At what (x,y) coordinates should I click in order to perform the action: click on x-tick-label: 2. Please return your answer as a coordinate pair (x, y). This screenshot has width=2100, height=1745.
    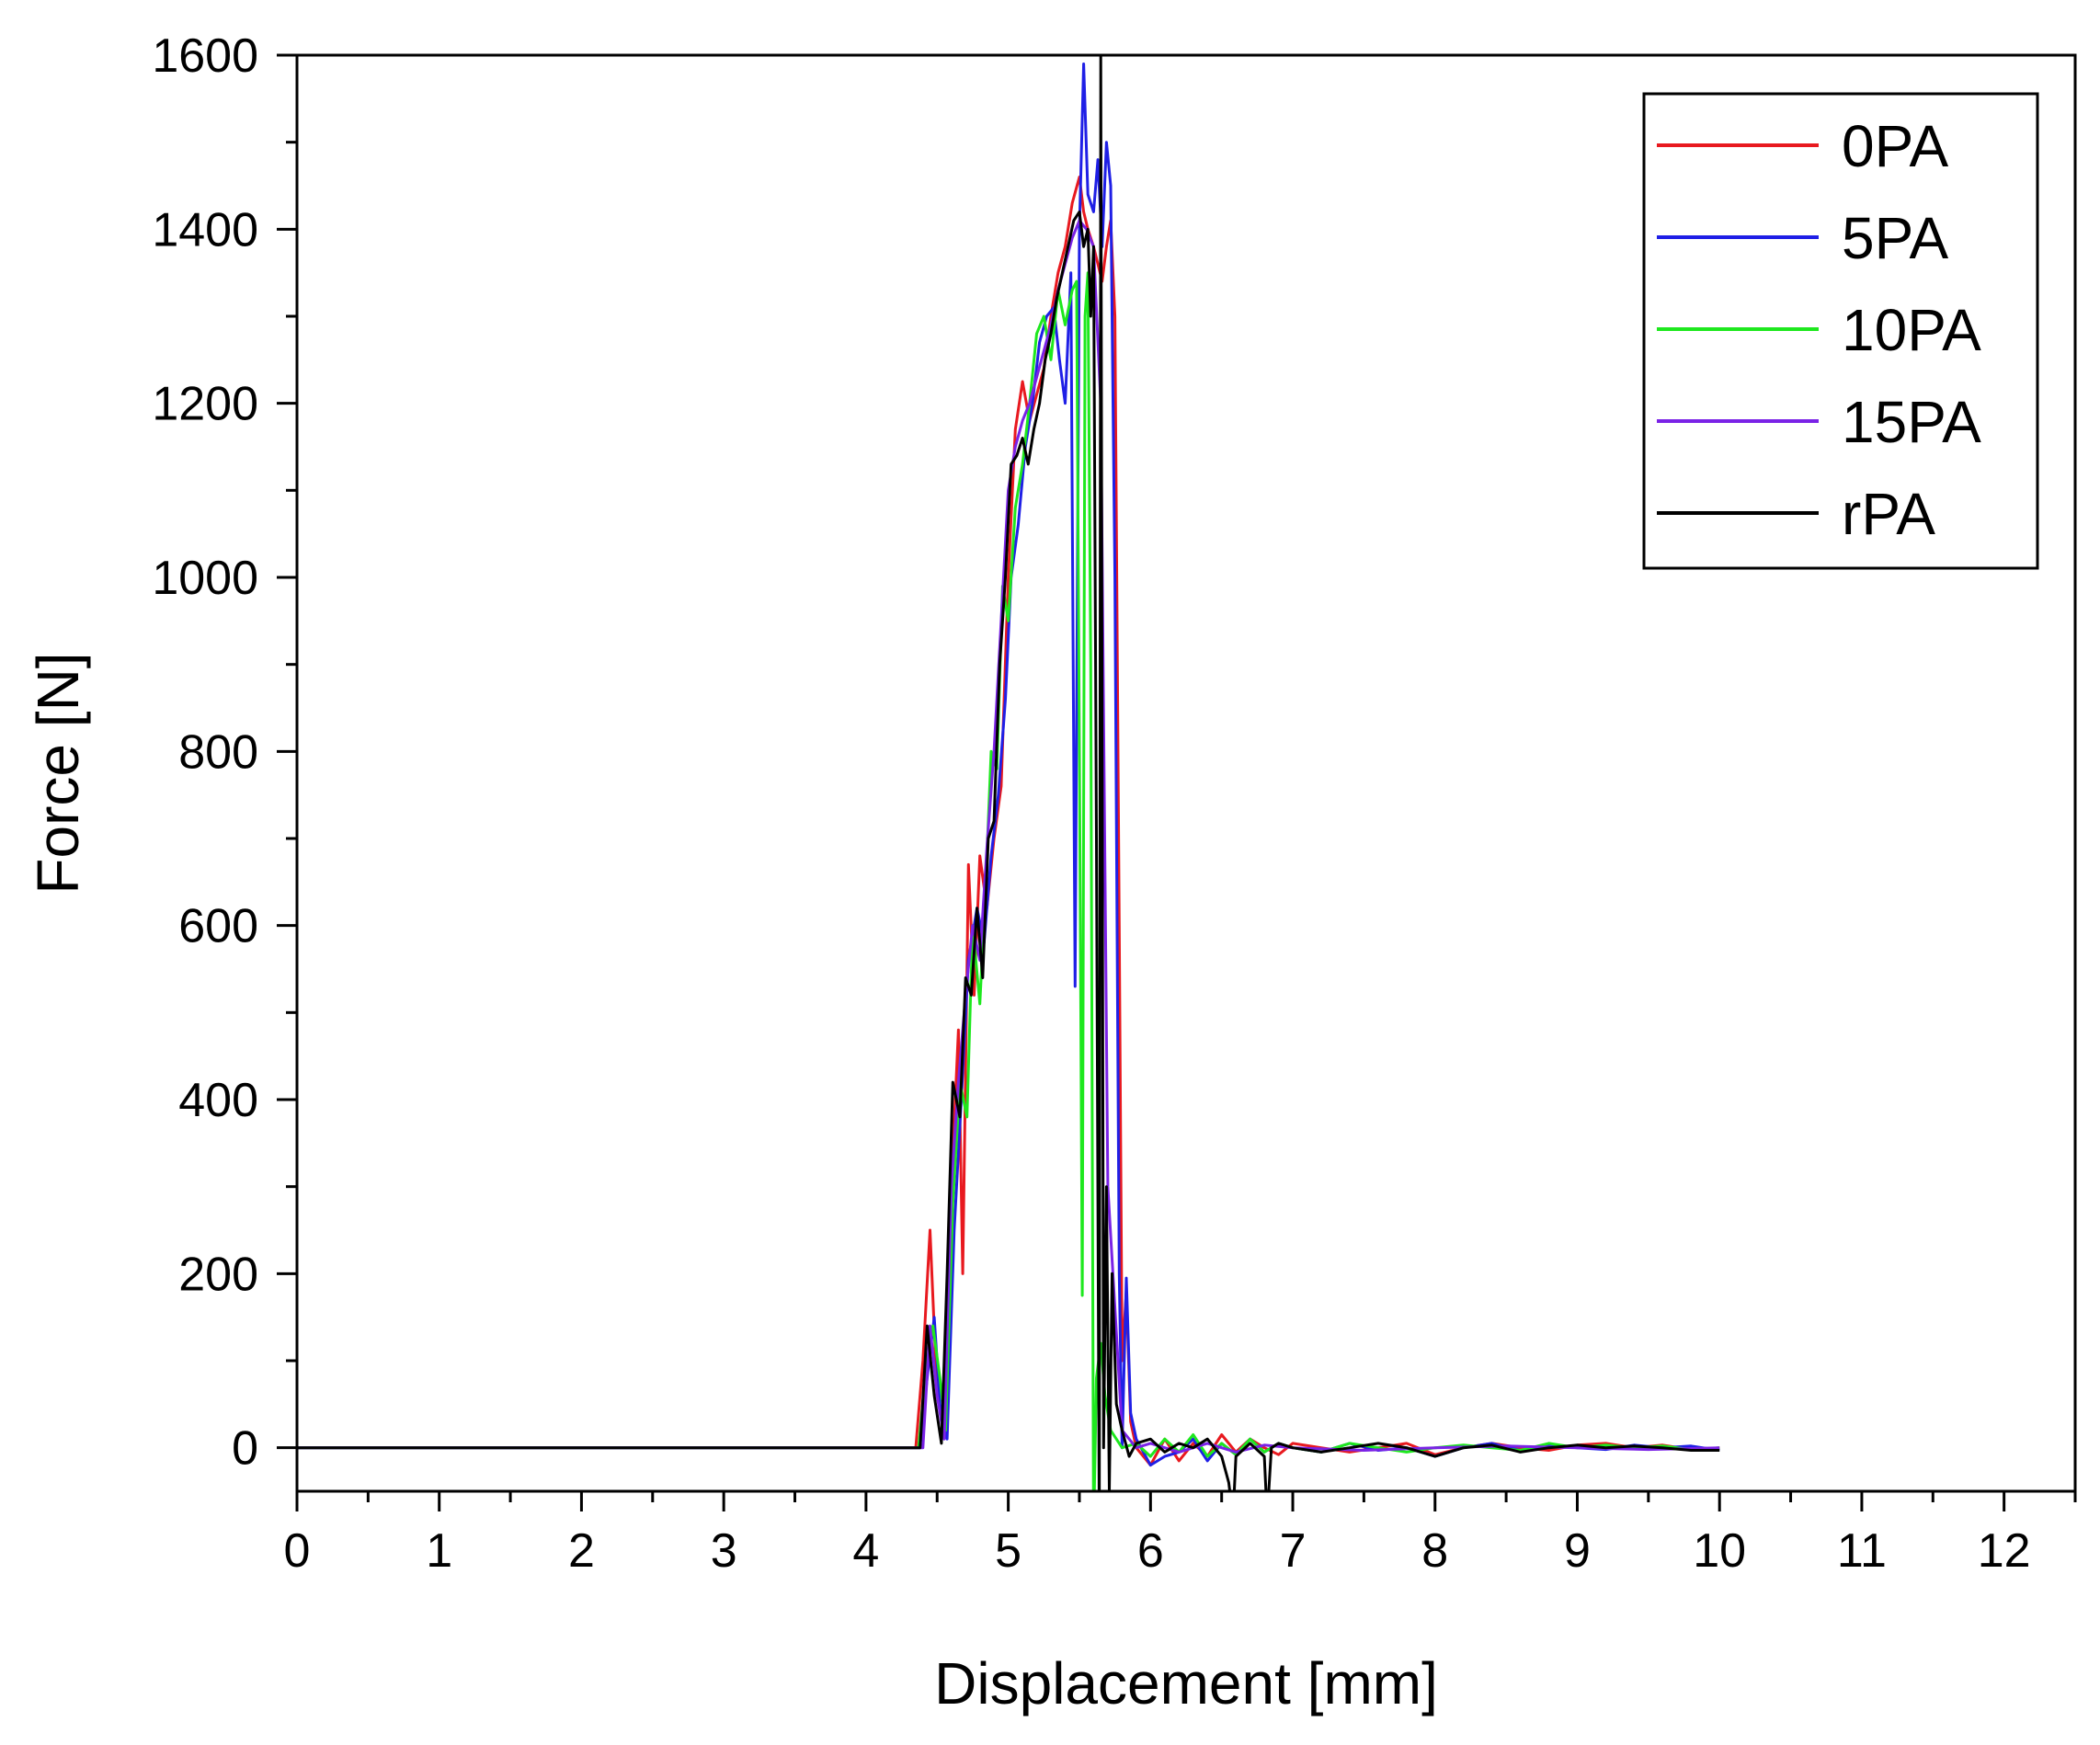
    Looking at the image, I should click on (581, 1551).